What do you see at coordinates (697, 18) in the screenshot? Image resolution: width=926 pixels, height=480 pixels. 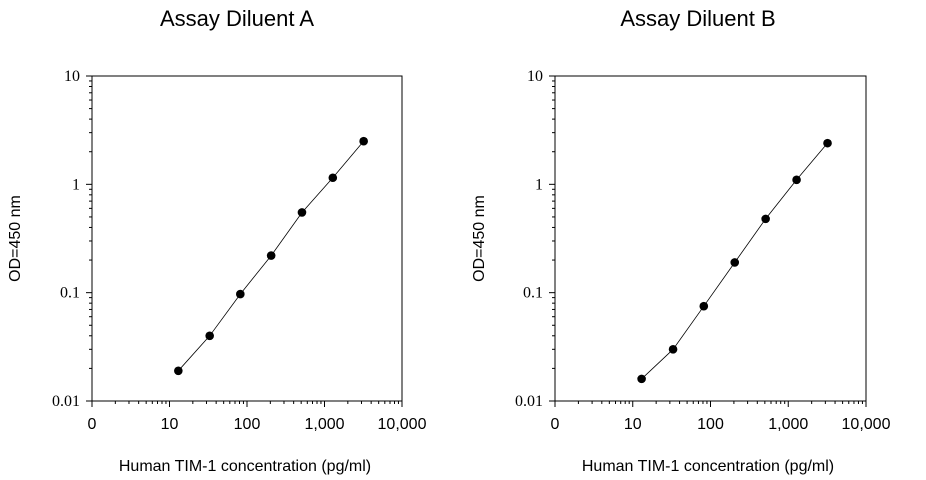 I see `chart-title: Assay Diluent B` at bounding box center [697, 18].